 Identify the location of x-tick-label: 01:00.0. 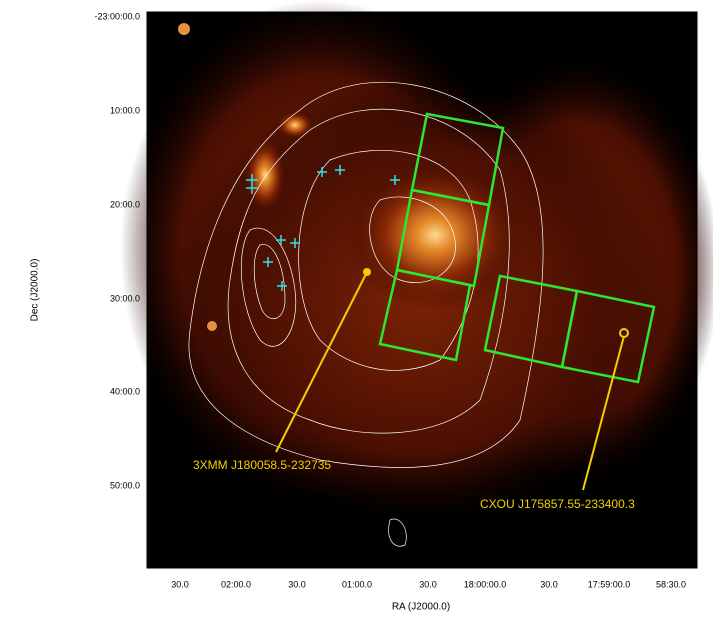
(357, 584).